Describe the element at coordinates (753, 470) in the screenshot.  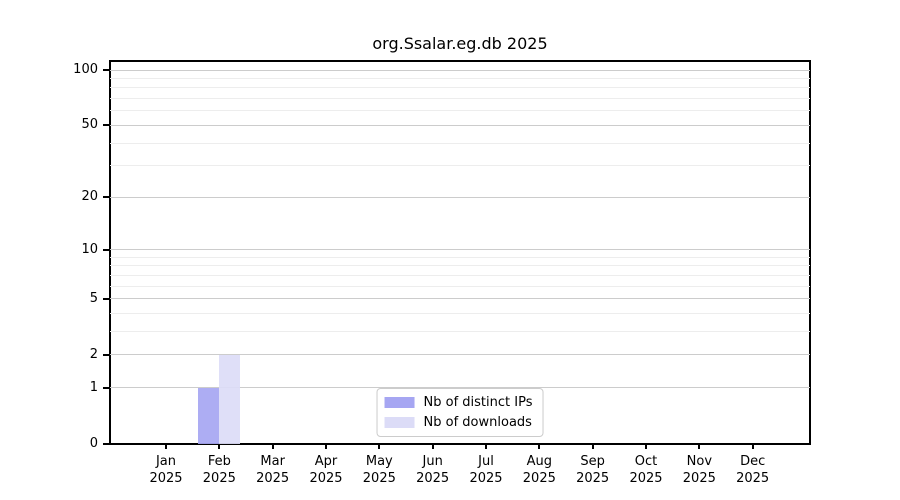
I see `x-tick-label: Dec 2025` at that location.